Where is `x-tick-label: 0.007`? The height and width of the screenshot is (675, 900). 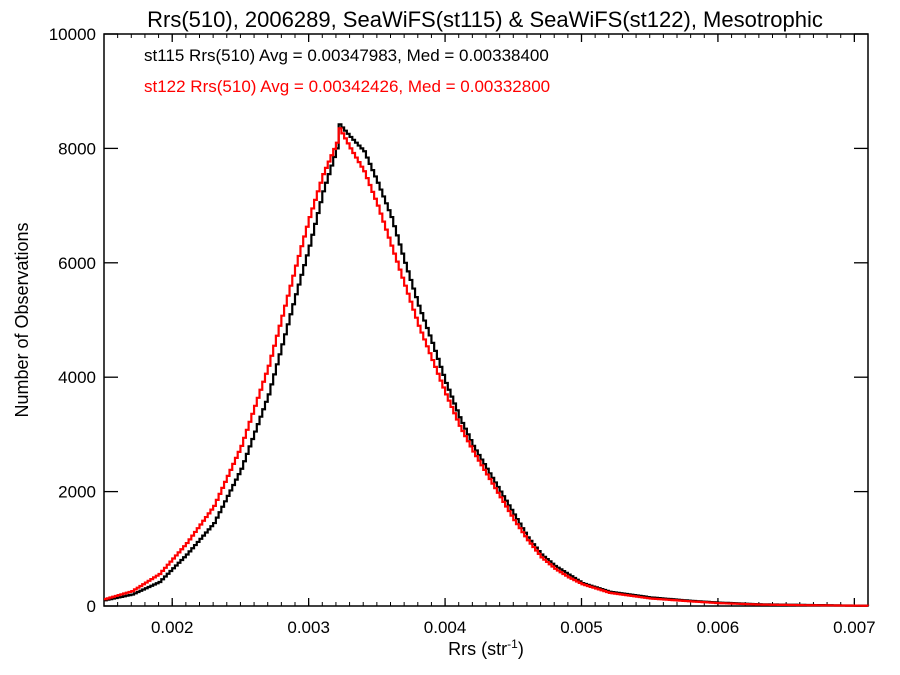 x-tick-label: 0.007 is located at coordinates (854, 627).